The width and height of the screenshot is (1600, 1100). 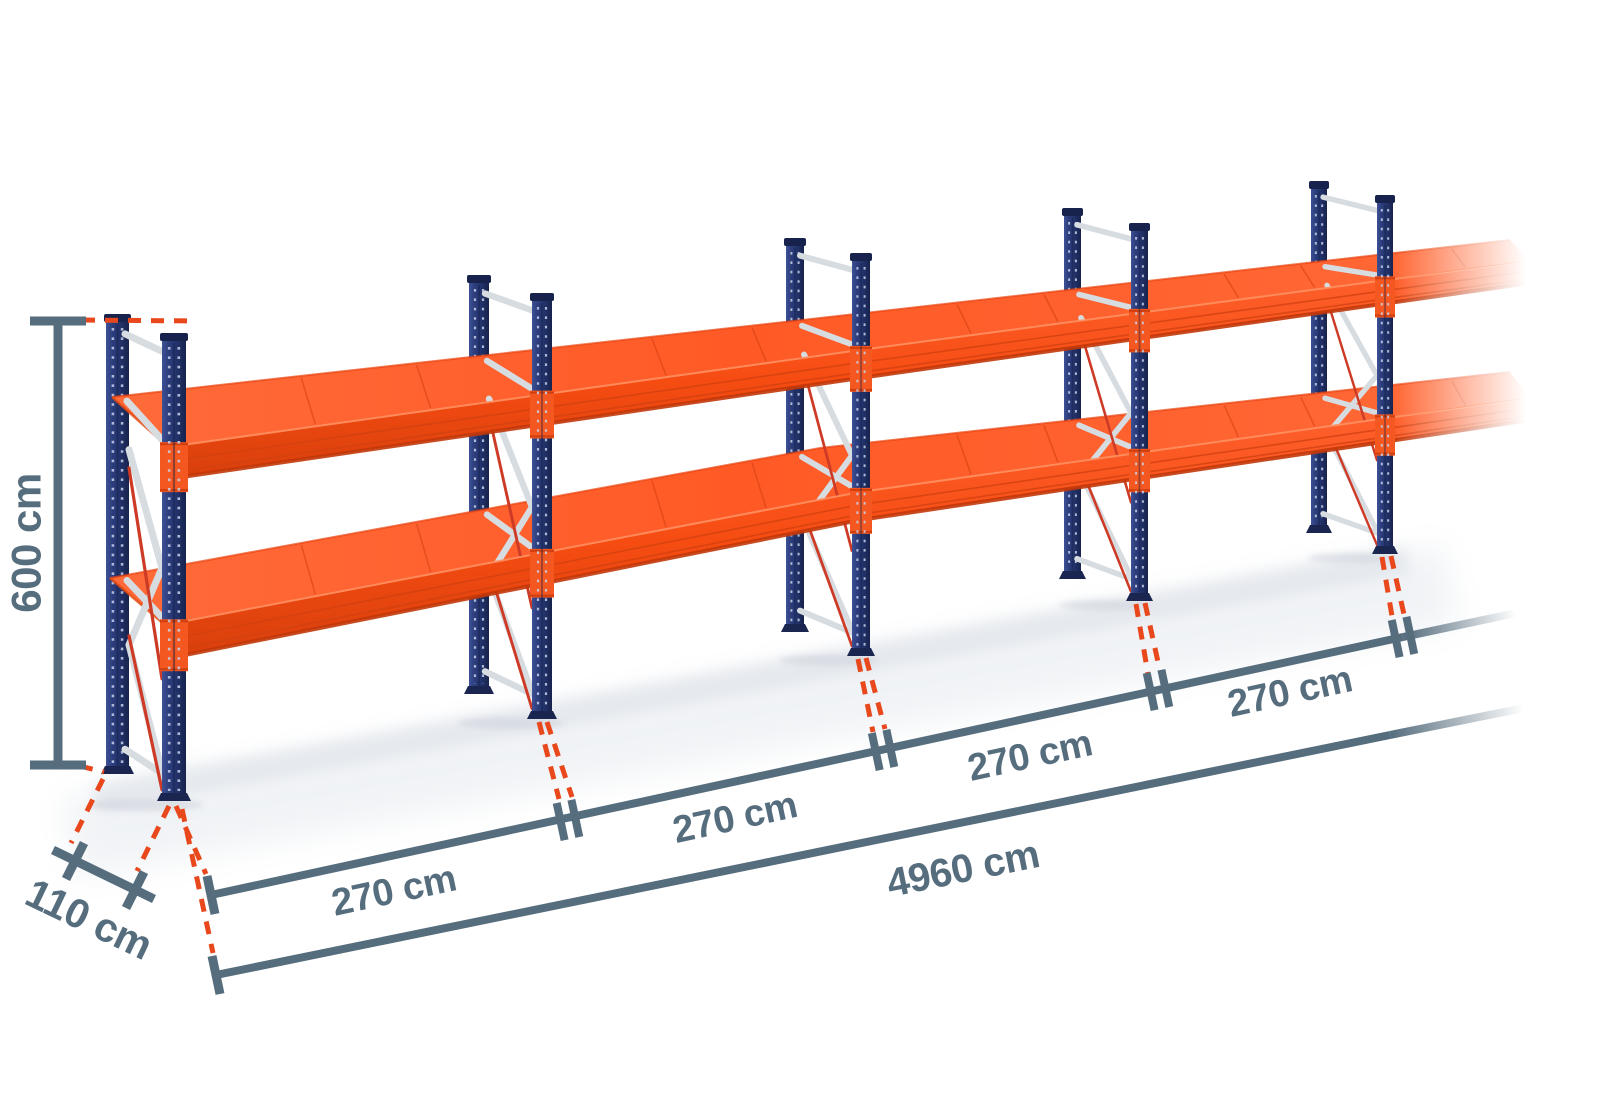 I want to click on frame-4-brace-lower-level, so click(x=1106, y=436).